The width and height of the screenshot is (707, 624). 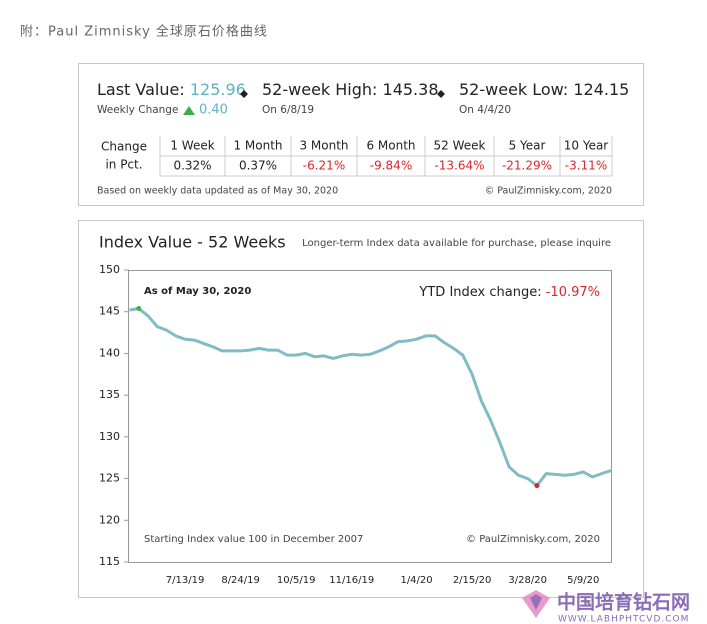 What do you see at coordinates (258, 166) in the screenshot?
I see `cell-value: 0.37%` at bounding box center [258, 166].